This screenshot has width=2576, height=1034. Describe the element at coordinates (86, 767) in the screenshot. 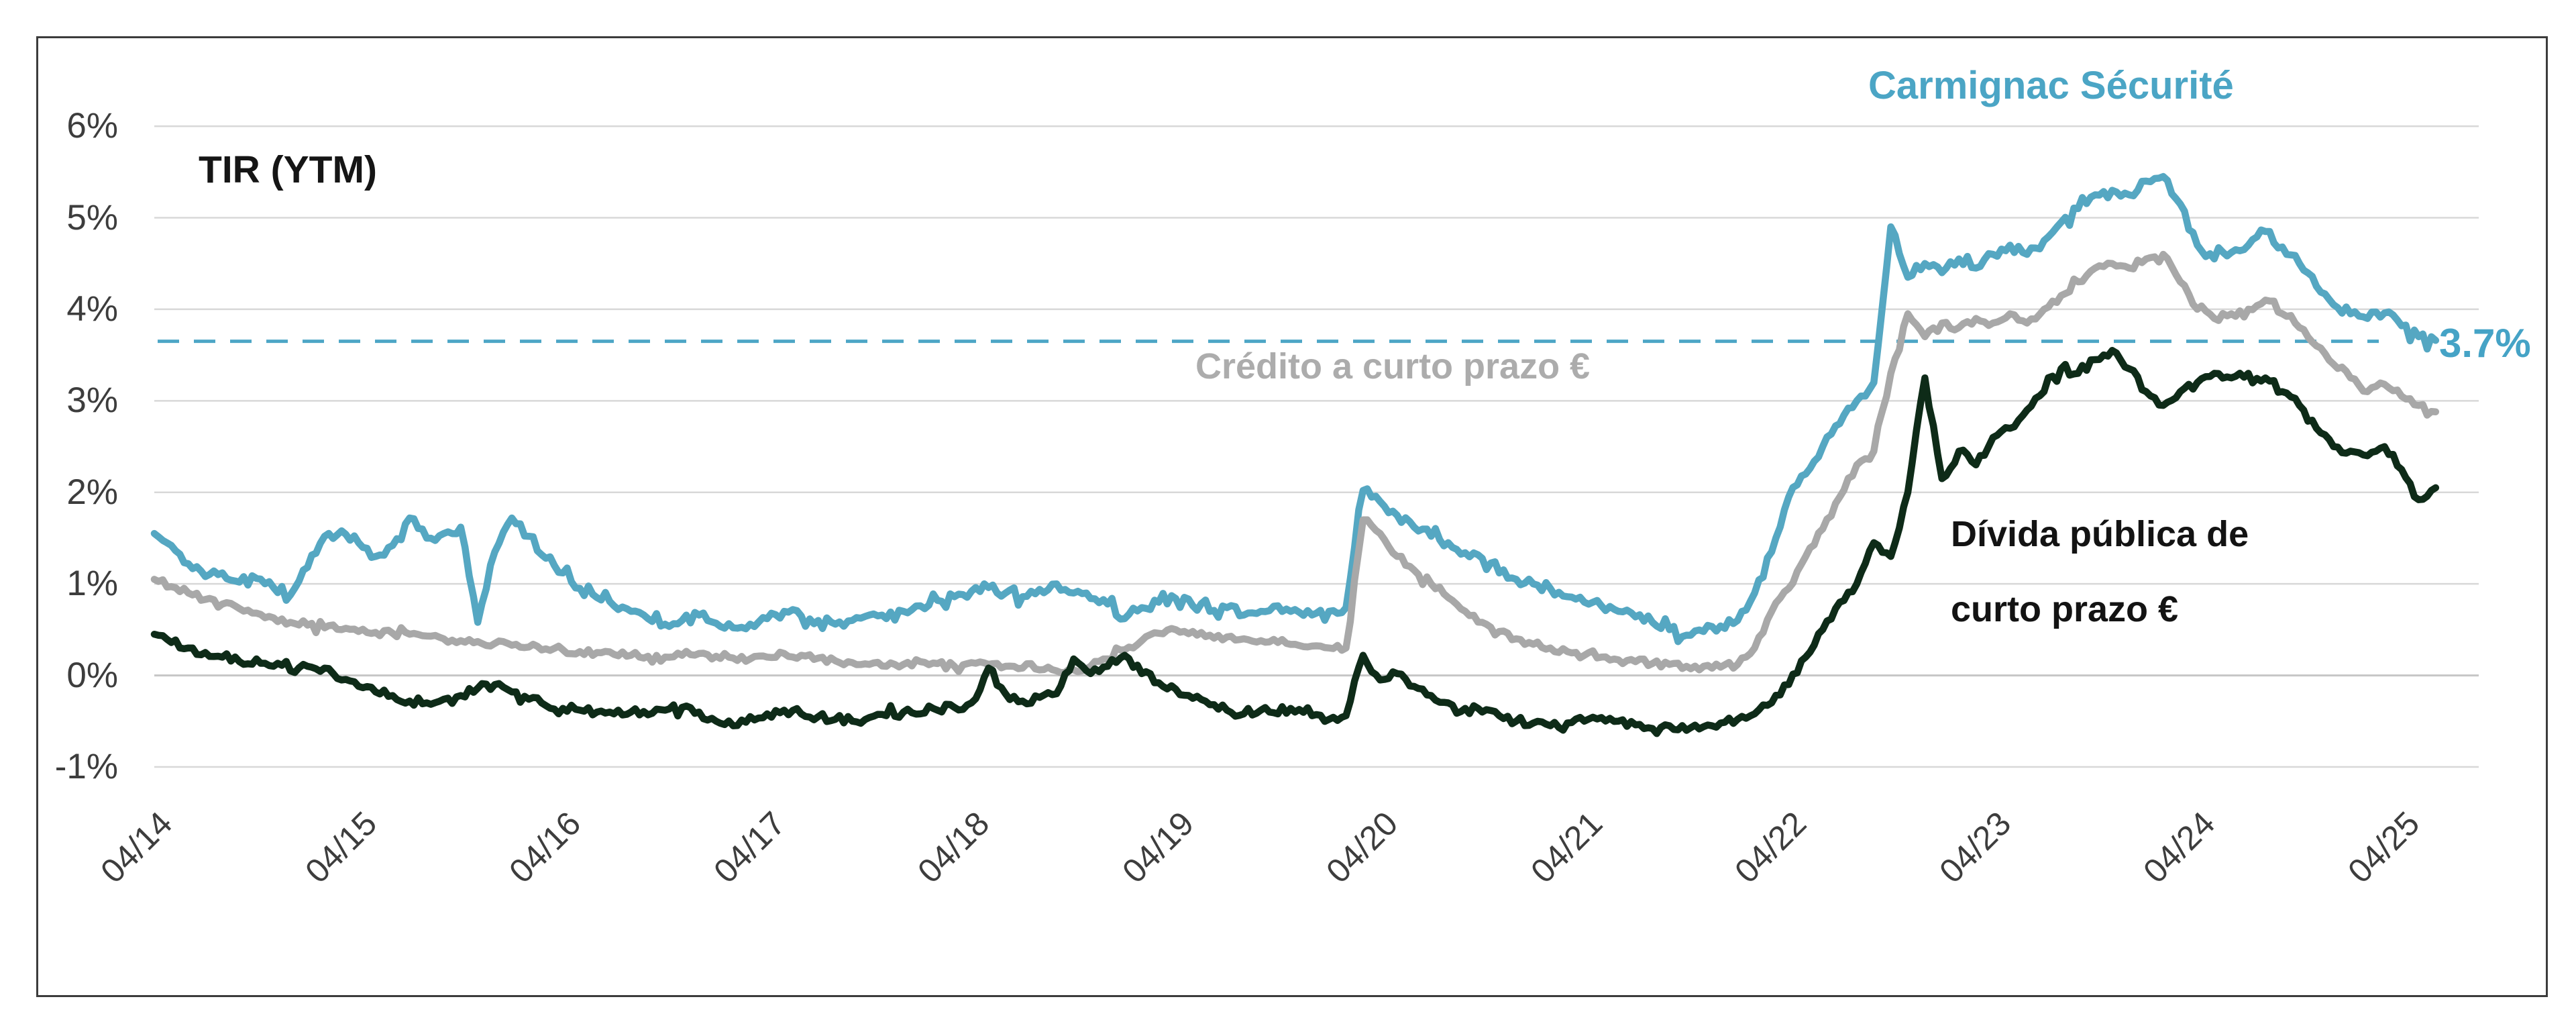

I see `y-tick-label--1pct: -1%` at that location.